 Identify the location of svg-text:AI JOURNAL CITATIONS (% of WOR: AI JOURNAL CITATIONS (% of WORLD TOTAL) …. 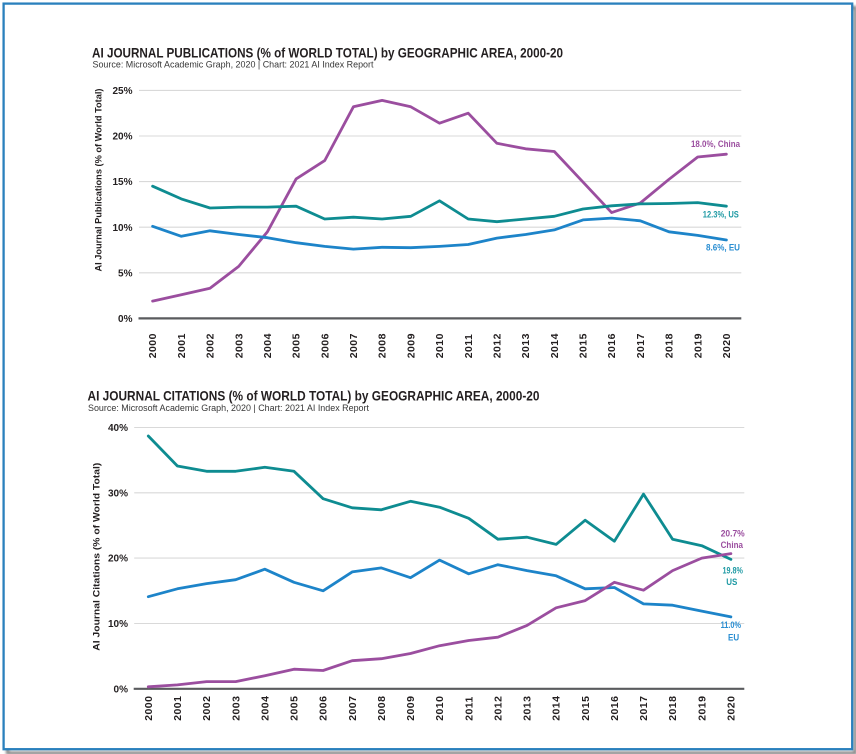
(314, 396).